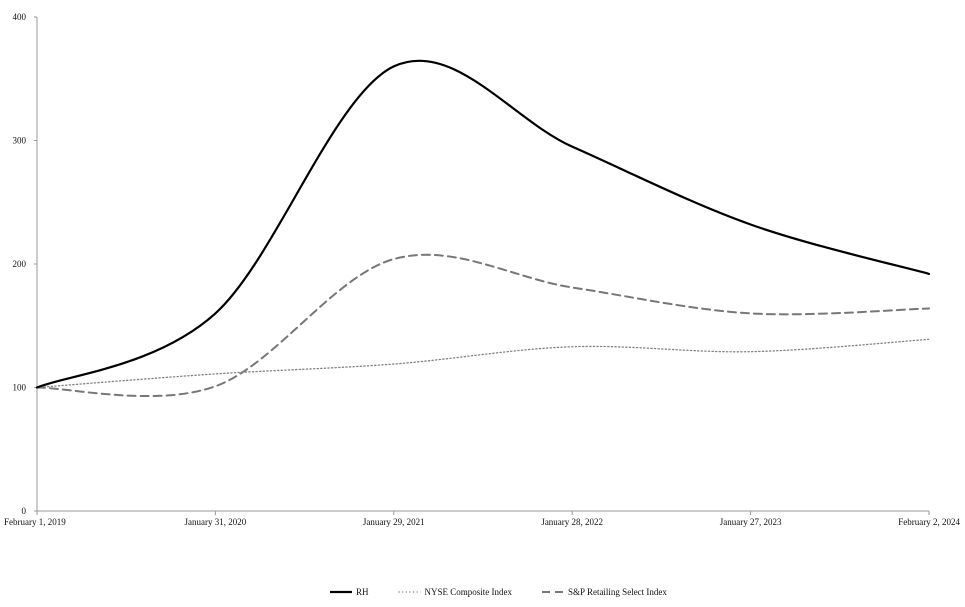 This screenshot has height=607, width=965. Describe the element at coordinates (469, 592) in the screenshot. I see `legend-label-1: NYSE Composite Index` at that location.